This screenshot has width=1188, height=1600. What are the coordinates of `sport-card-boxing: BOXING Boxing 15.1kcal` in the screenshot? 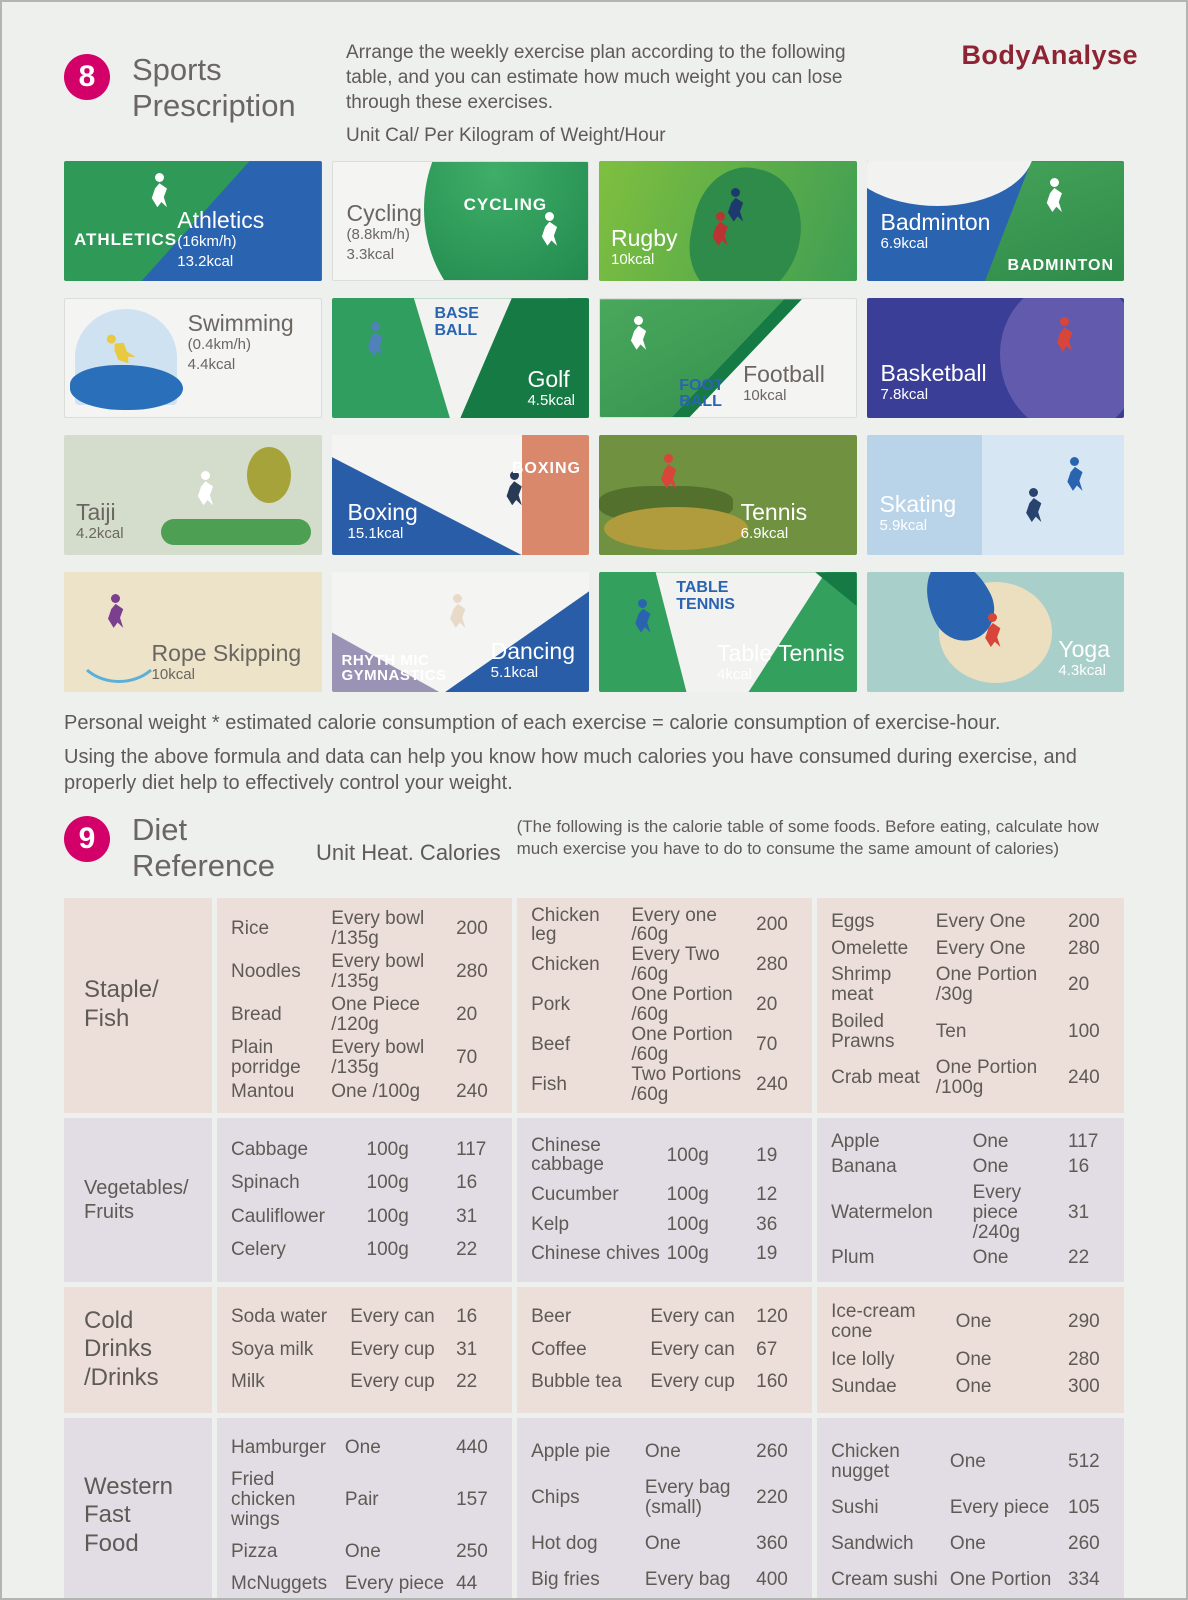 It's located at (460, 495).